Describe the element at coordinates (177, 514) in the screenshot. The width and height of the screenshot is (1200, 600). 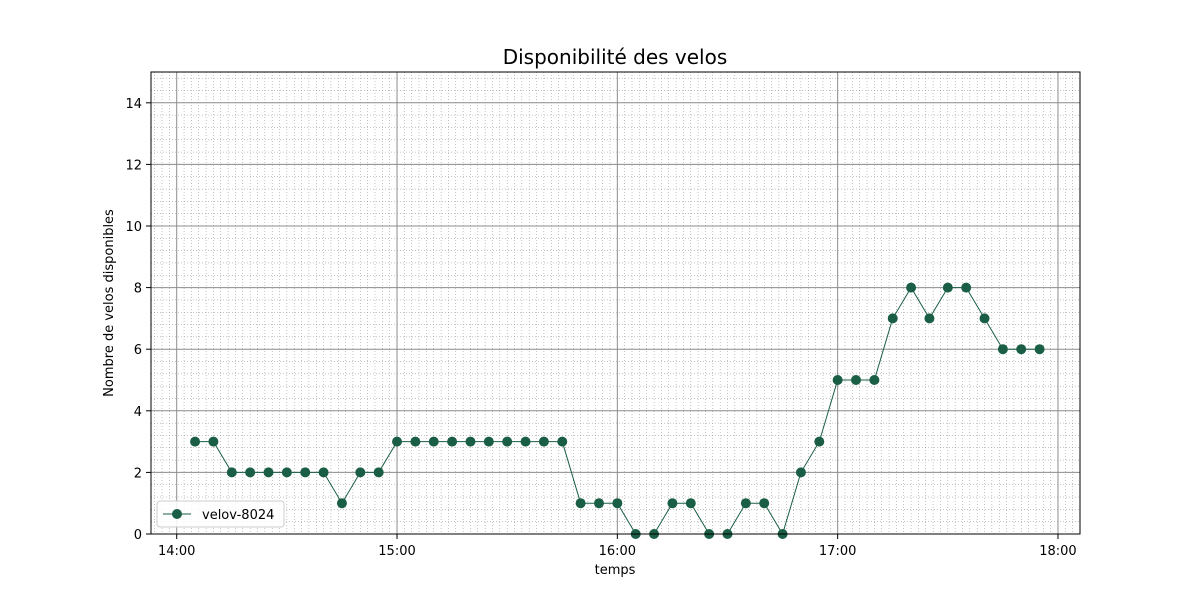
I see `legend-marker` at that location.